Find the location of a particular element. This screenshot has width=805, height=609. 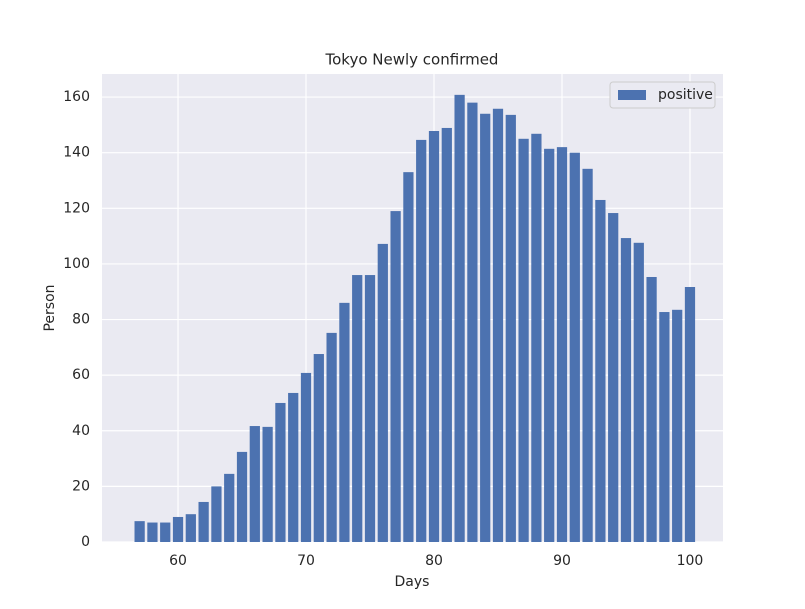

y-tick-label: 120 is located at coordinates (76, 208).